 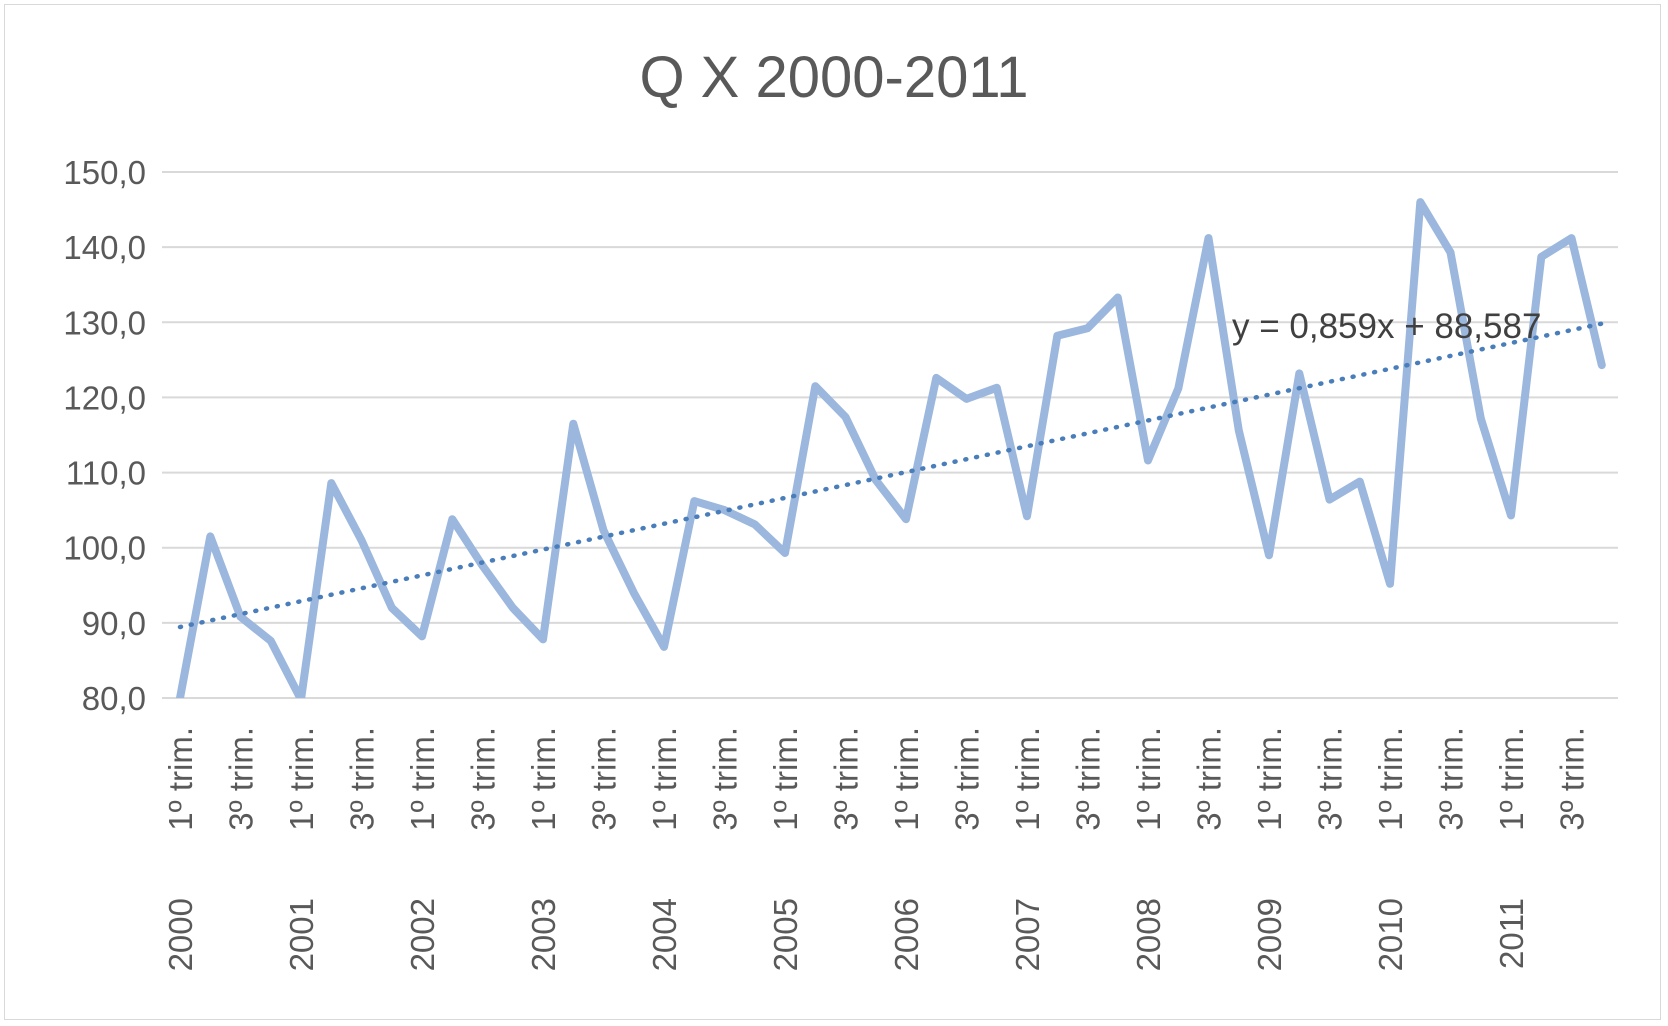 What do you see at coordinates (664, 934) in the screenshot?
I see `x-year-label: 2004` at bounding box center [664, 934].